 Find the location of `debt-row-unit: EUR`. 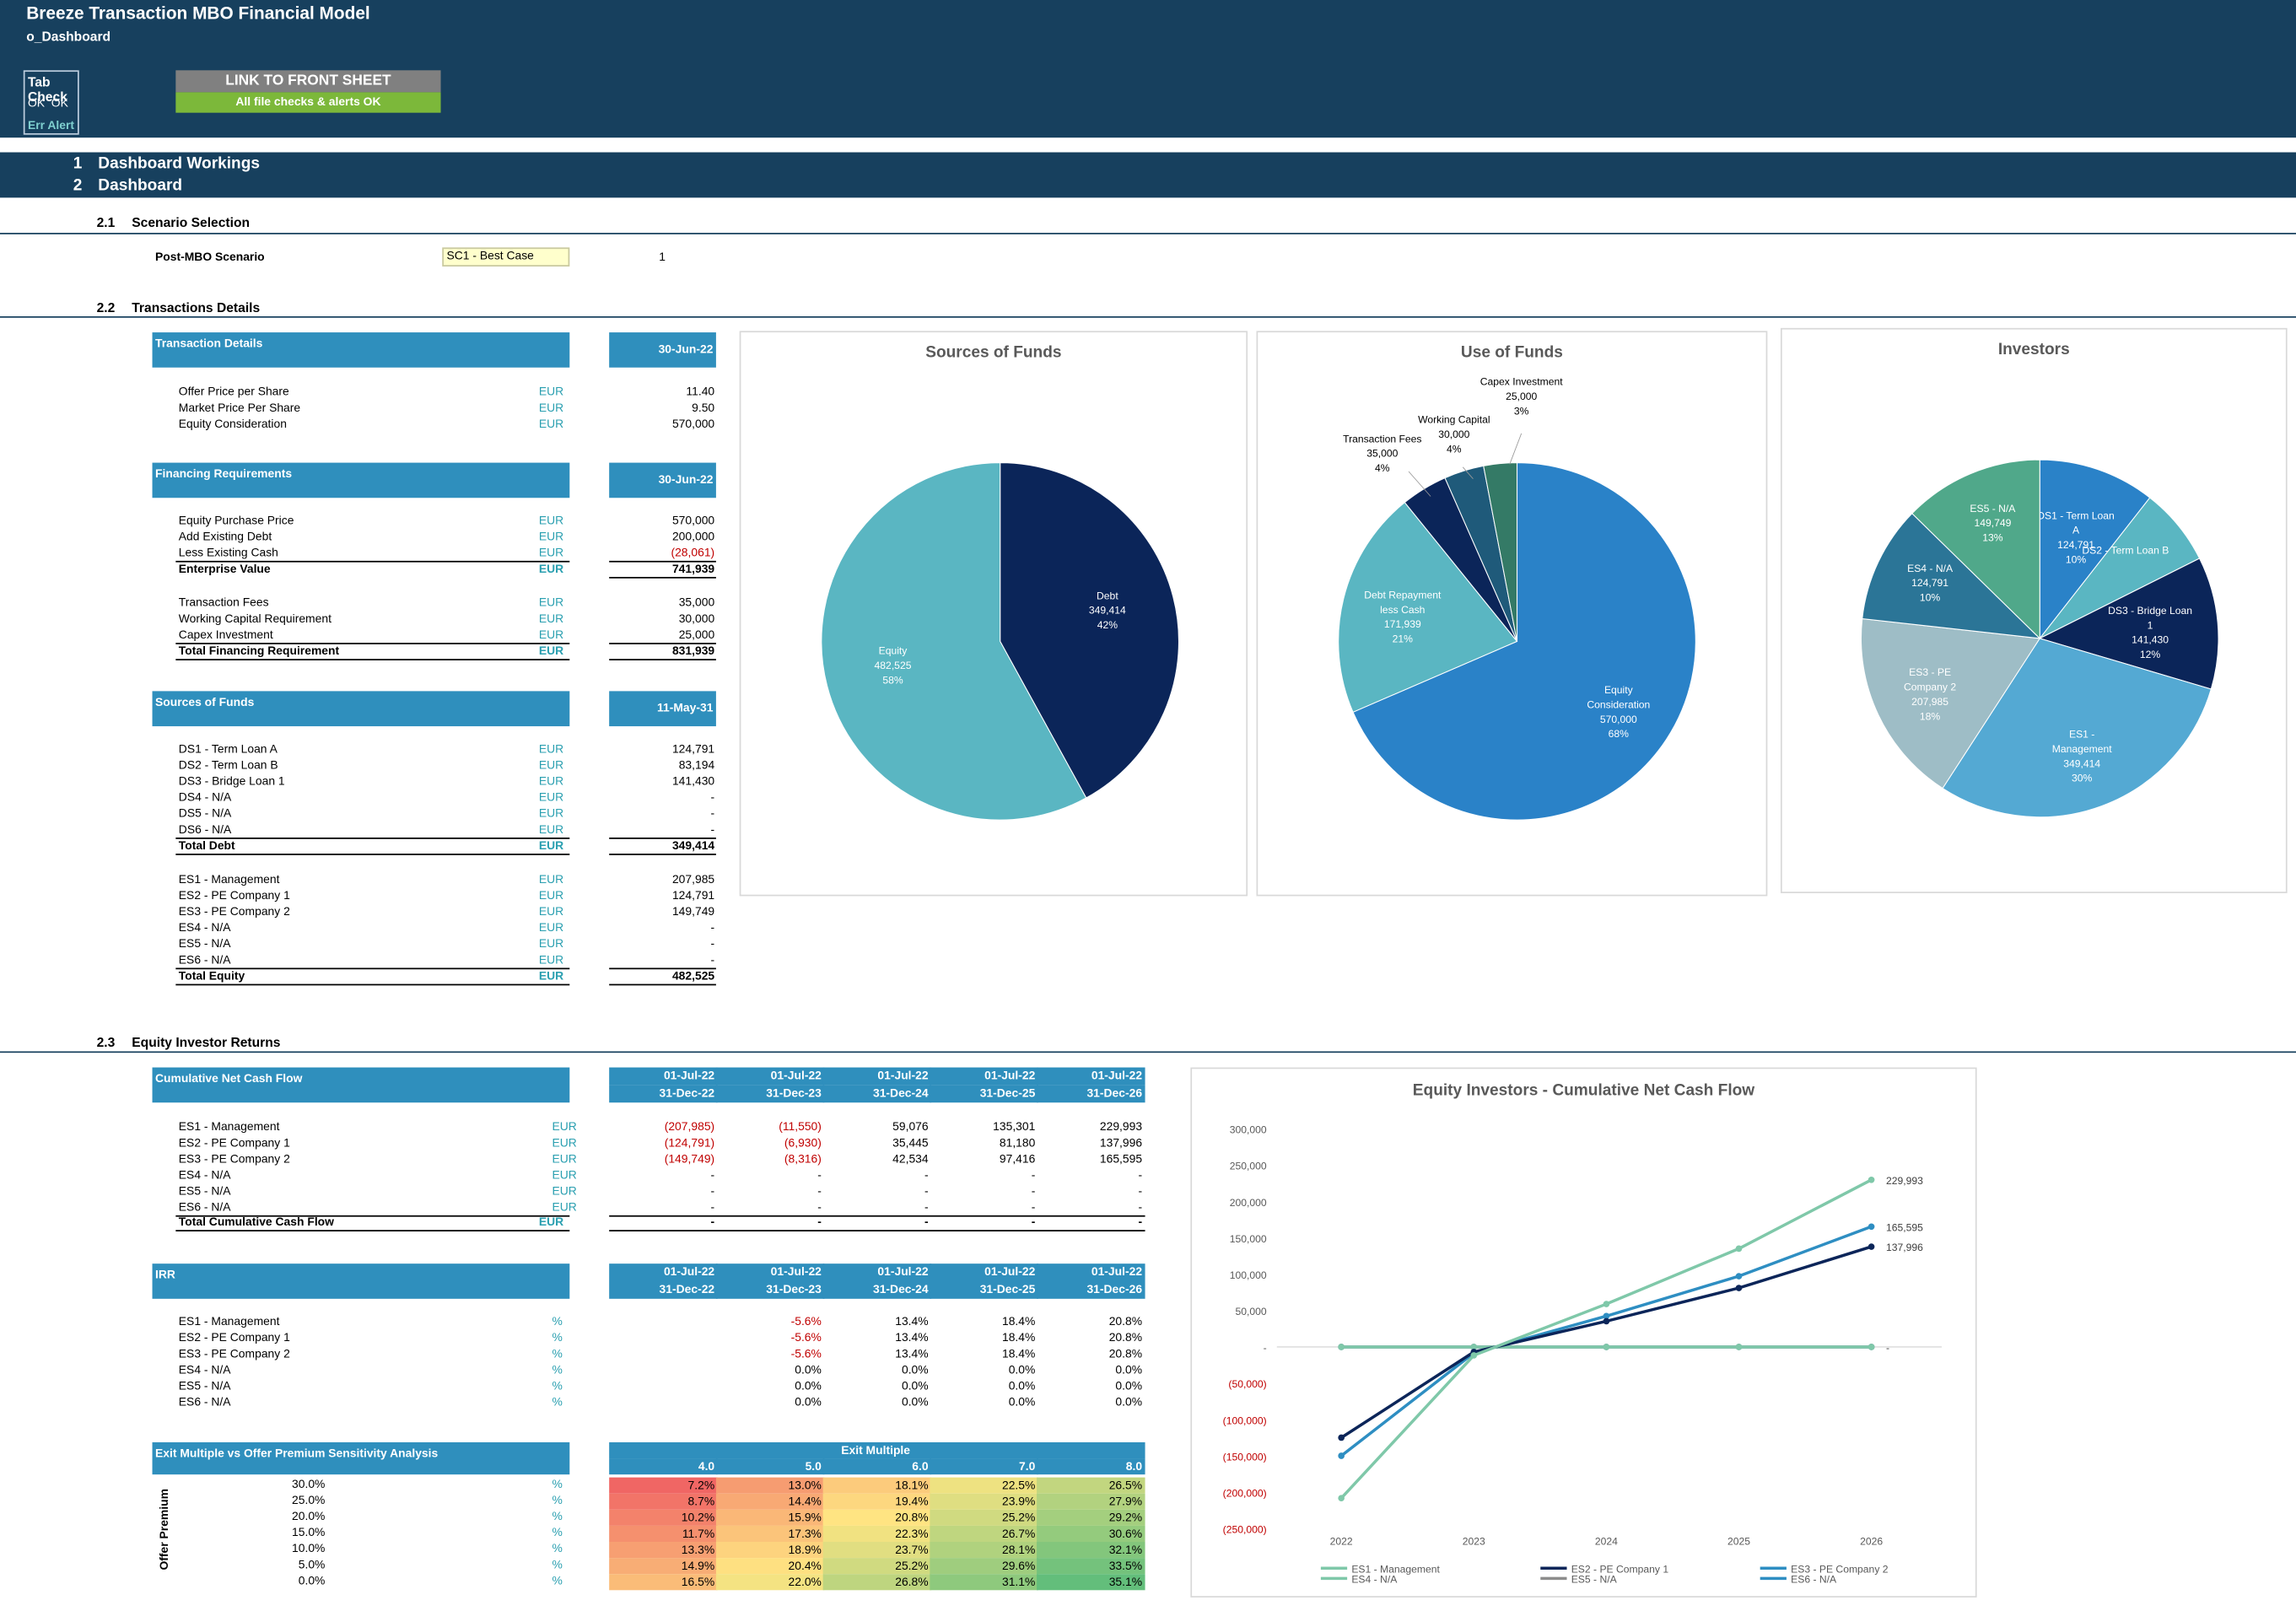

debt-row-unit: EUR is located at coordinates (551, 765).